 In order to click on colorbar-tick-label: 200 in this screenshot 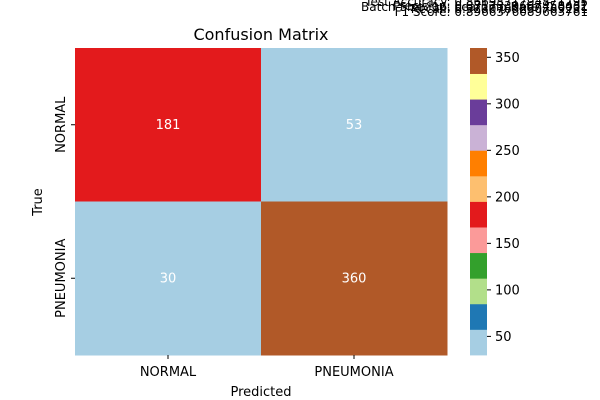, I will do `click(507, 197)`.